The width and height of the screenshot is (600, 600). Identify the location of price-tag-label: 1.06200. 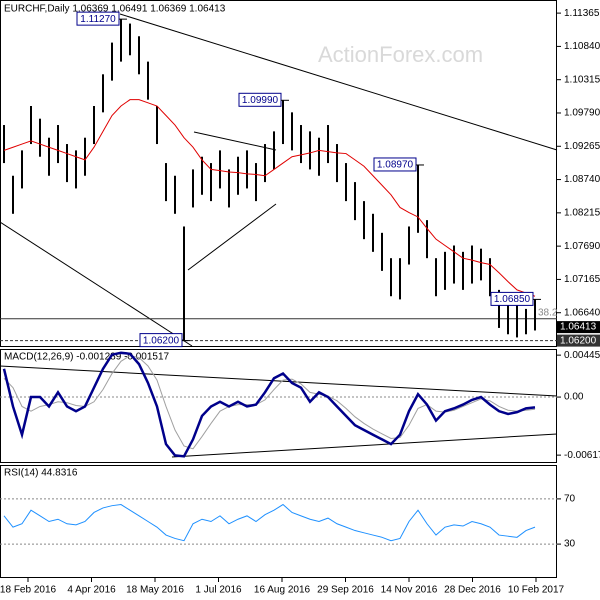
(578, 340).